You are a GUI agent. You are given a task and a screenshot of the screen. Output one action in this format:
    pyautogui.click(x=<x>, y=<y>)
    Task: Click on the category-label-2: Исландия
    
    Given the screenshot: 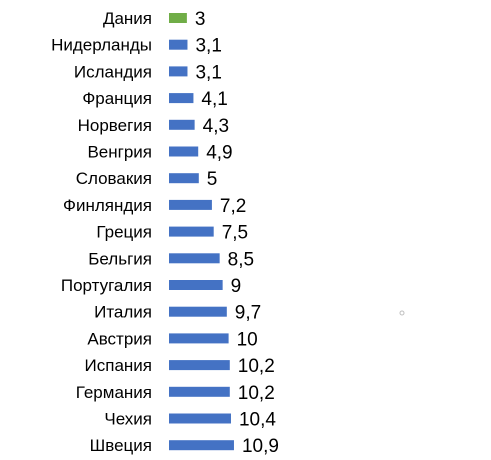 What is the action you would take?
    pyautogui.click(x=113, y=71)
    